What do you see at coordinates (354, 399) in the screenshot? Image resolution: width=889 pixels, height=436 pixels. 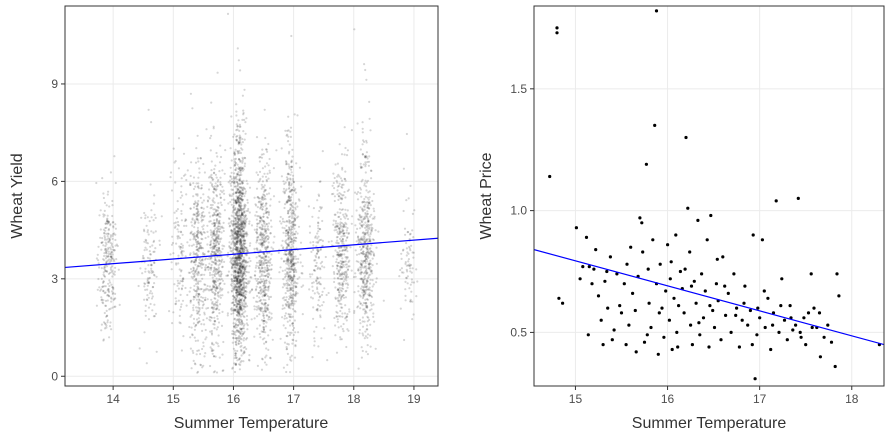 I see `x-tick-label: 18` at bounding box center [354, 399].